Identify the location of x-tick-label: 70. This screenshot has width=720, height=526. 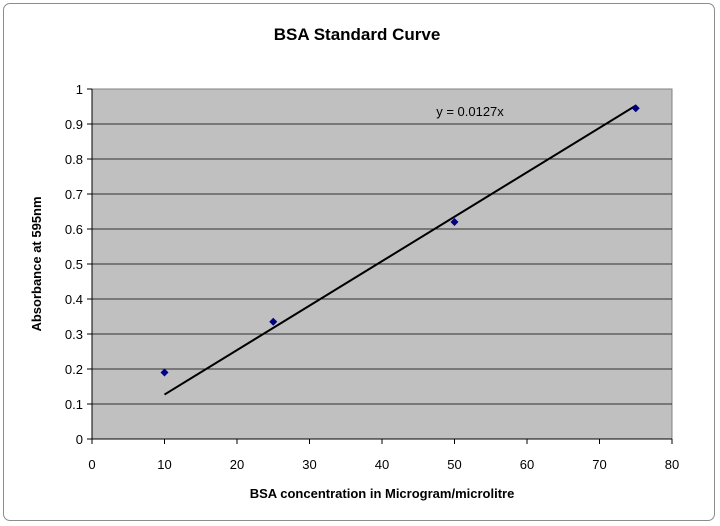
(599, 464).